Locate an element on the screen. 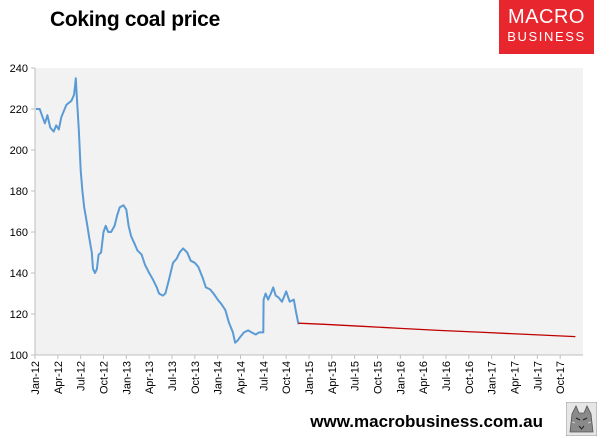  y-tick-label: 220 is located at coordinates (19, 110).